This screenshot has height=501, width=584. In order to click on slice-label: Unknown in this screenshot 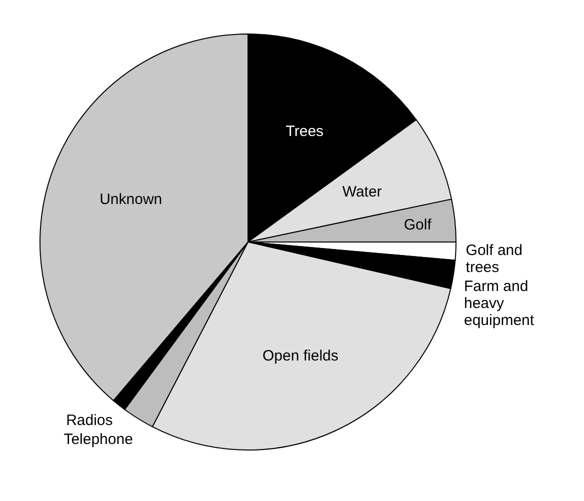, I will do `click(131, 199)`.